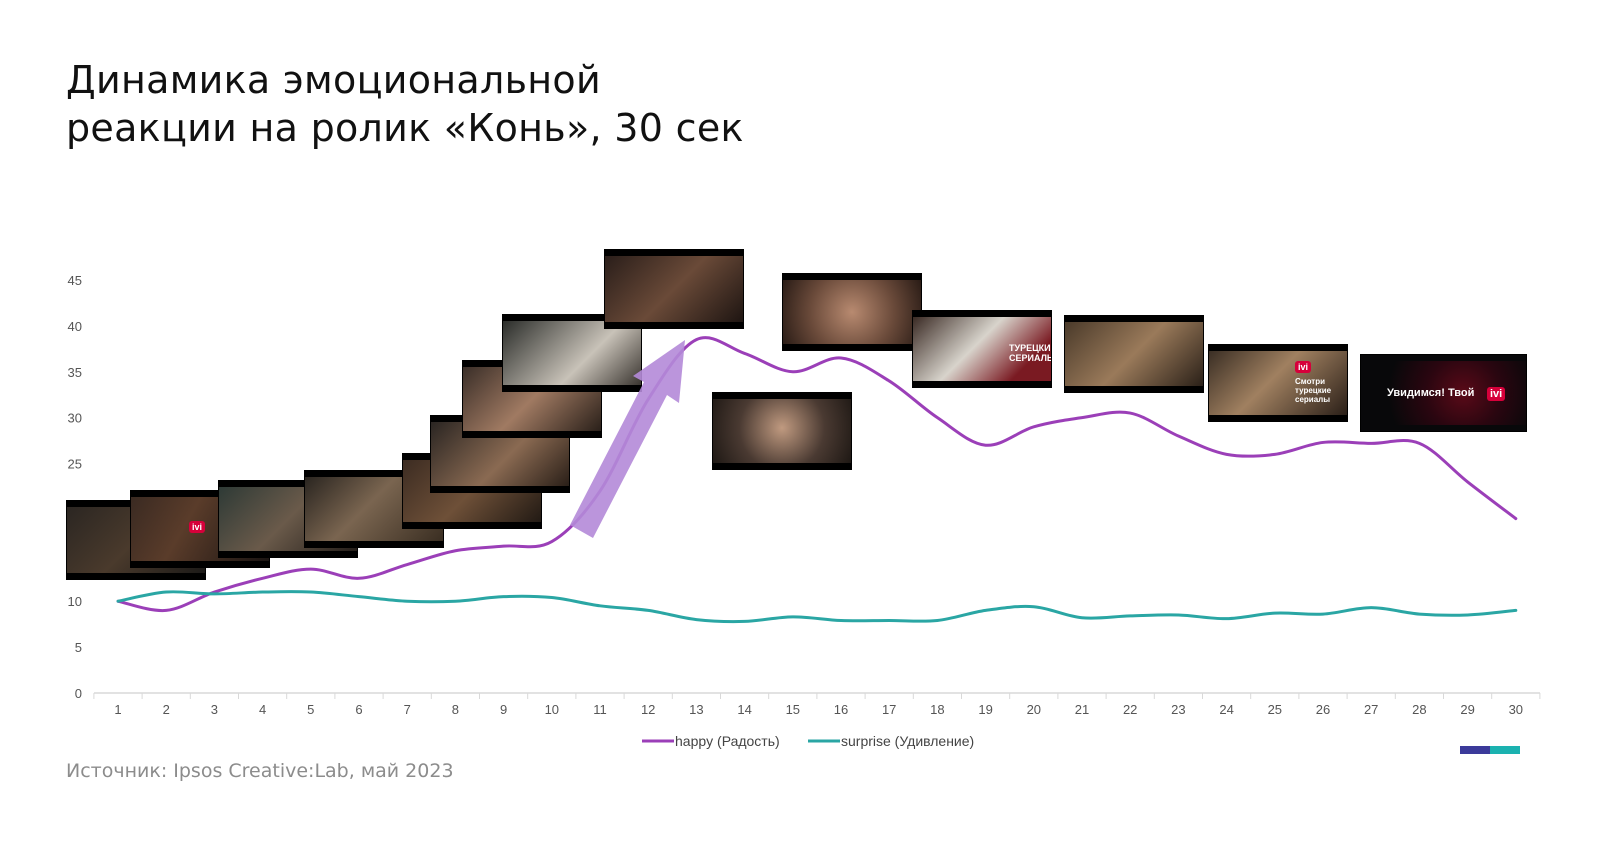 This screenshot has height=864, width=1600. Describe the element at coordinates (1030, 353) in the screenshot. I see `turkish-series-caption: ТУРЕЦКИЕ СЕРИАЛЫ` at that location.